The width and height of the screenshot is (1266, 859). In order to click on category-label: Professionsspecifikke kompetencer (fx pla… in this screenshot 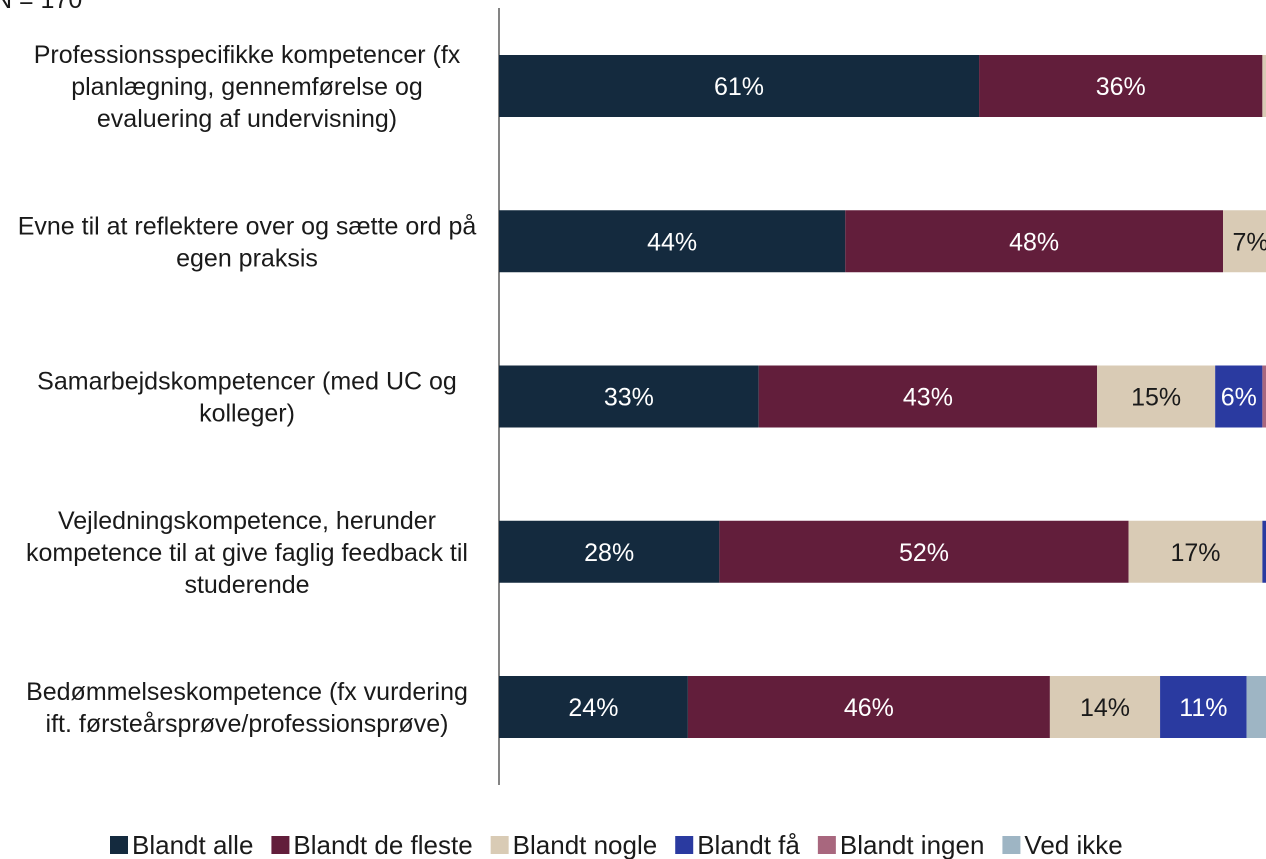, I will do `click(247, 87)`.